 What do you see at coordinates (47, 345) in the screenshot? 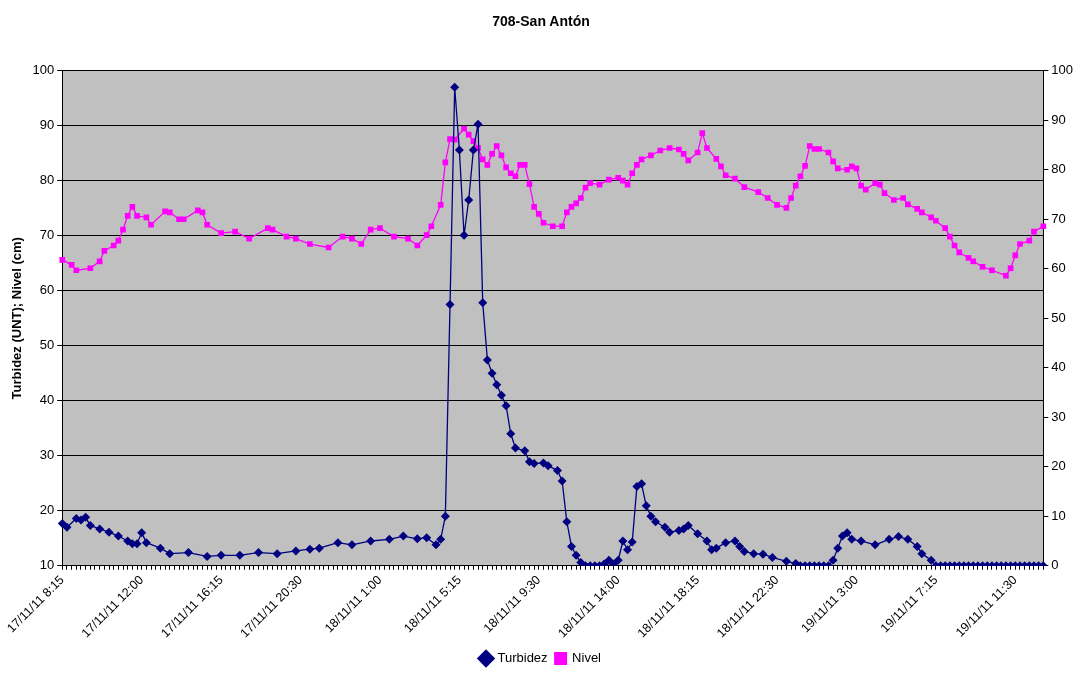
I see `y-tick-label: 50` at bounding box center [47, 345].